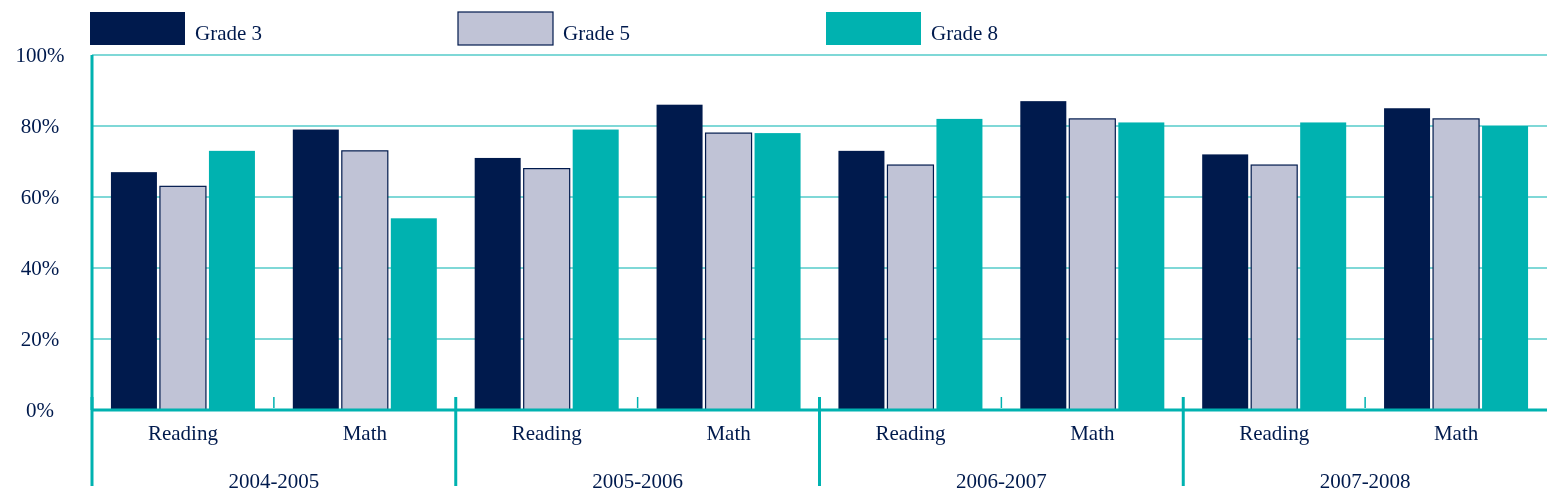 Image resolution: width=1547 pixels, height=492 pixels. Describe the element at coordinates (229, 33) in the screenshot. I see `legend-label: Grade 3` at that location.